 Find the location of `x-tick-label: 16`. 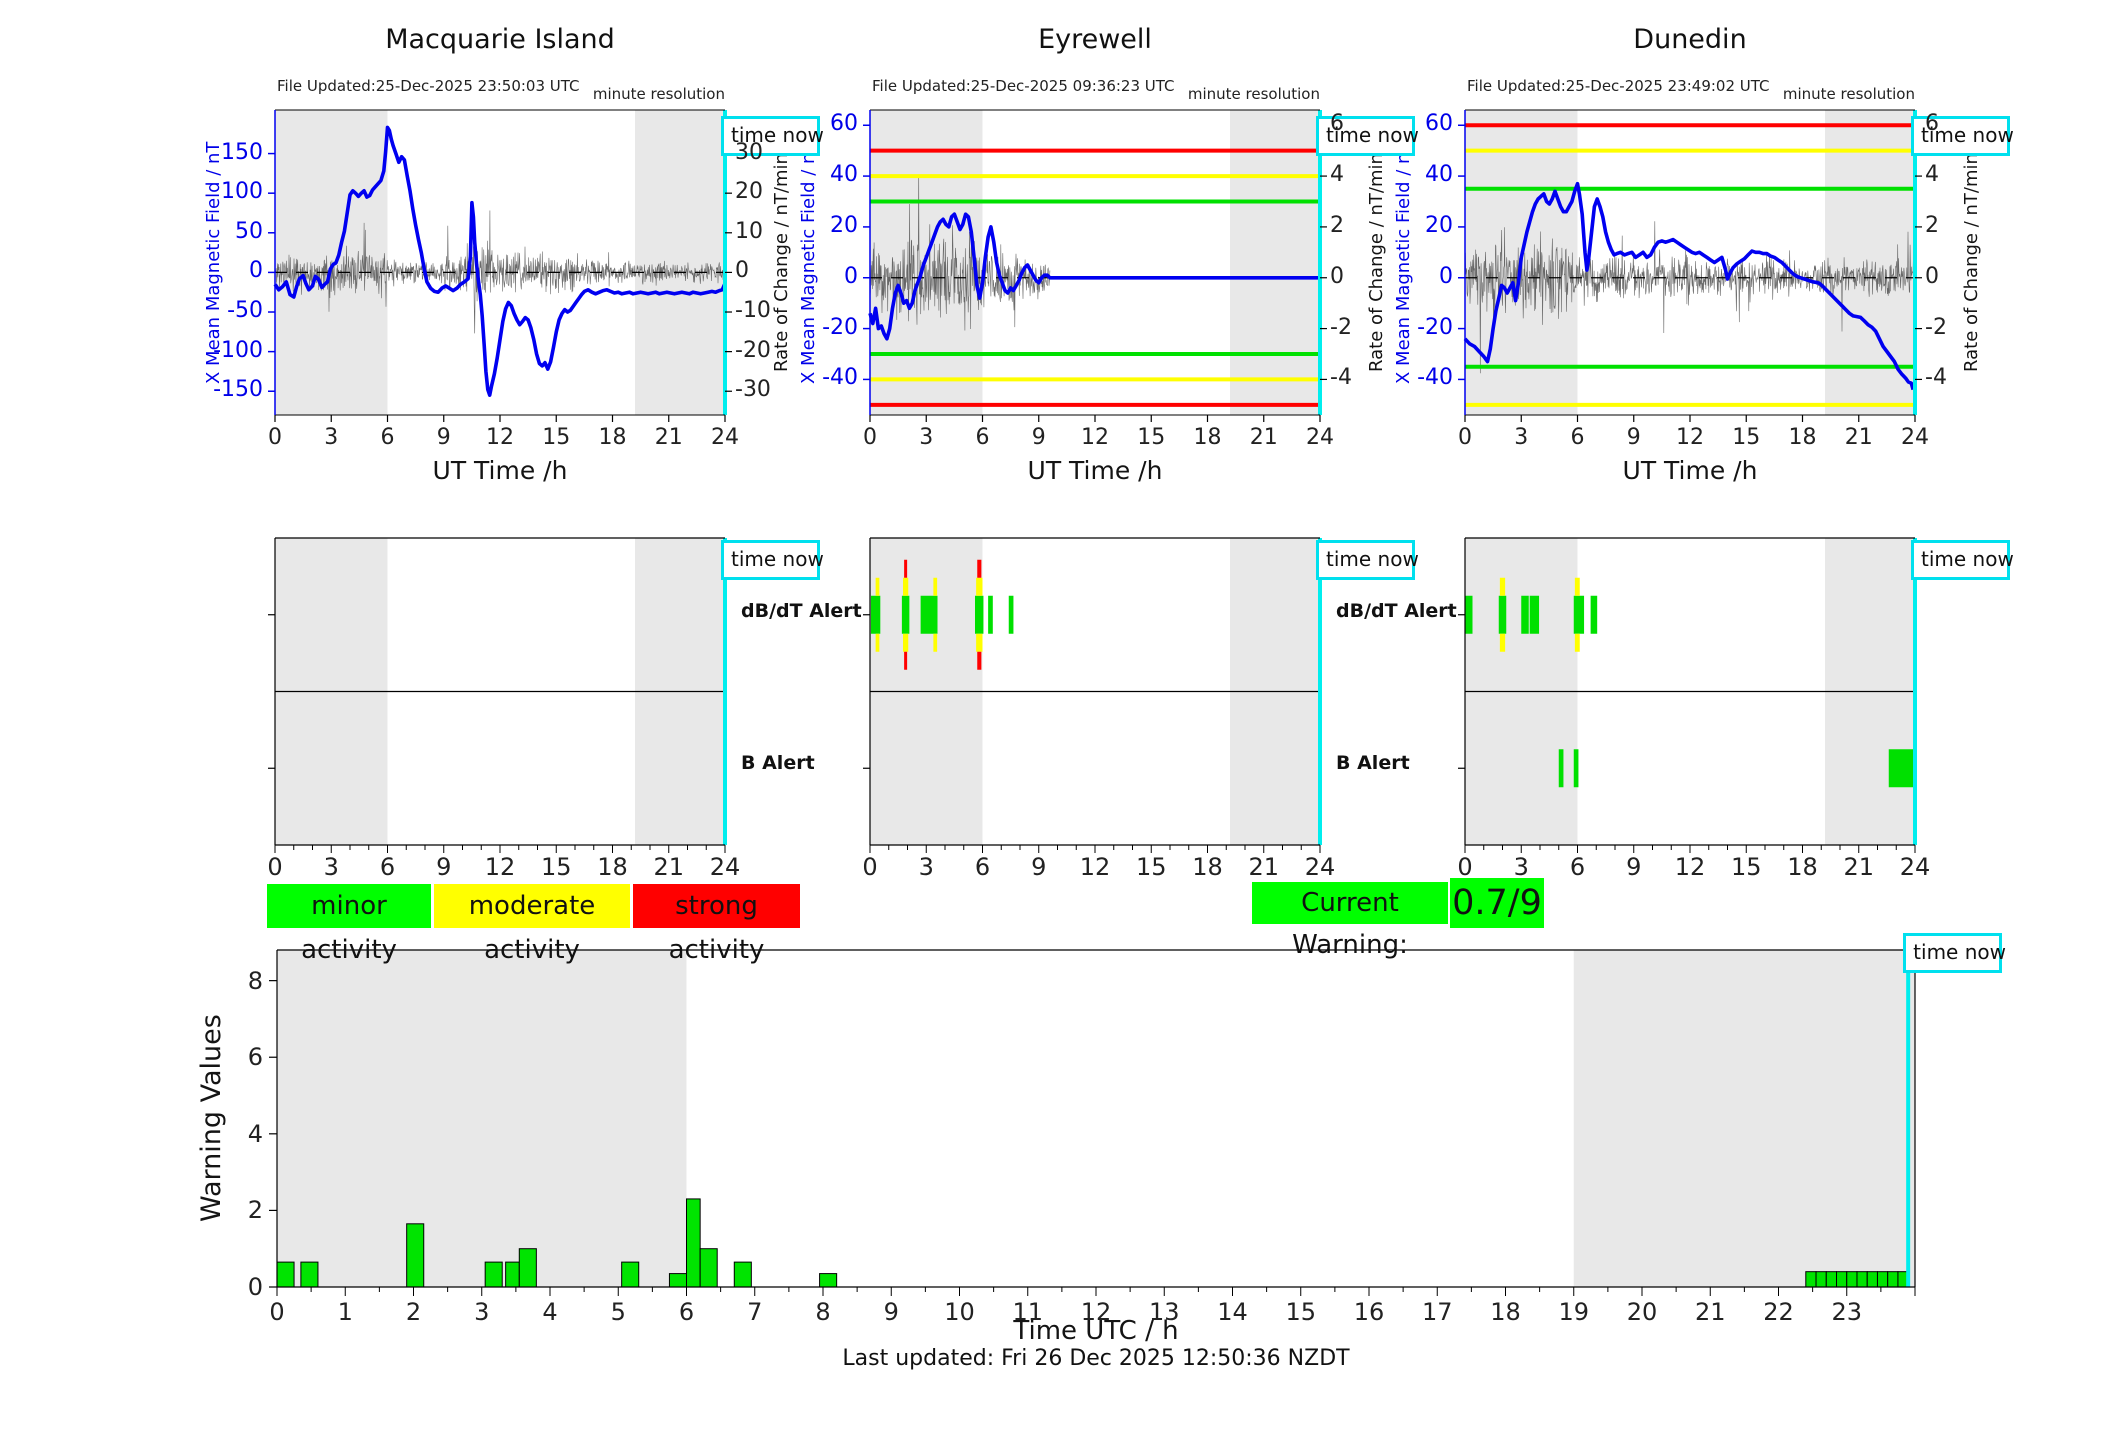

x-tick-label: 16 is located at coordinates (1369, 1312).